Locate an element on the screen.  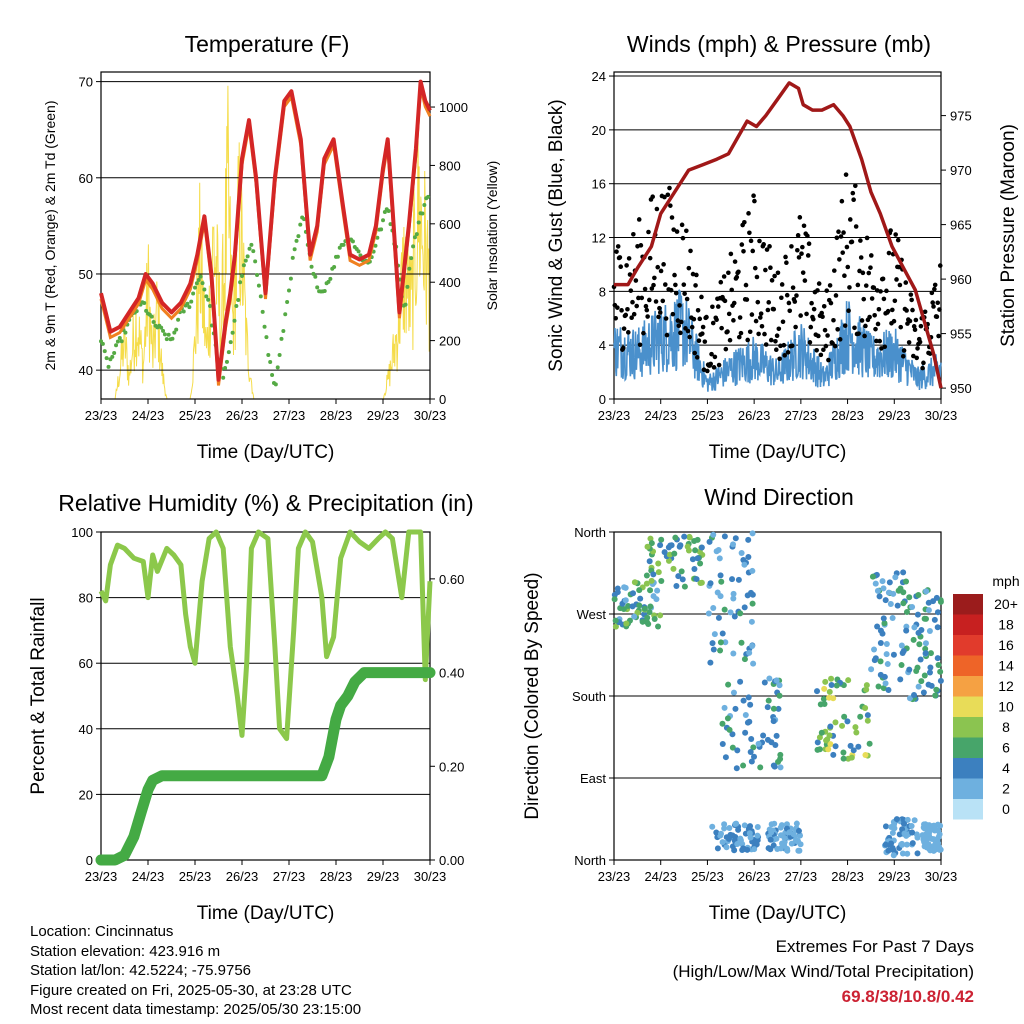
y-axis-title: Sonic Wind & Gust (Blue, Black) is located at coordinates (556, 235).